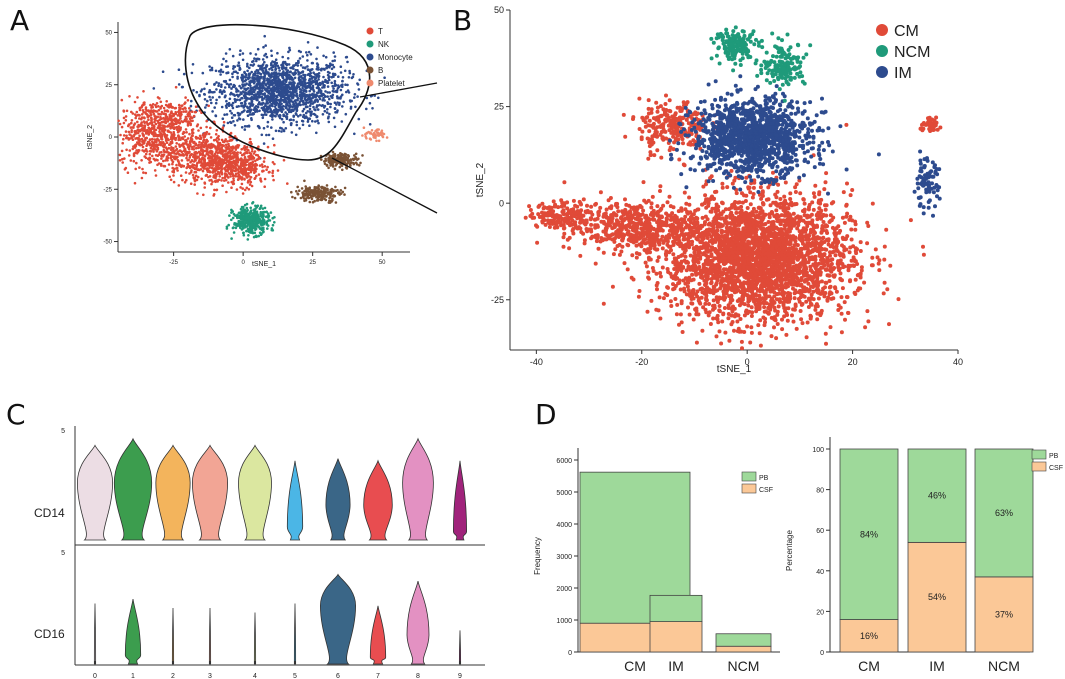  Describe the element at coordinates (497, 300) in the screenshot. I see `scatter-B-y-tick-label: -25` at that location.